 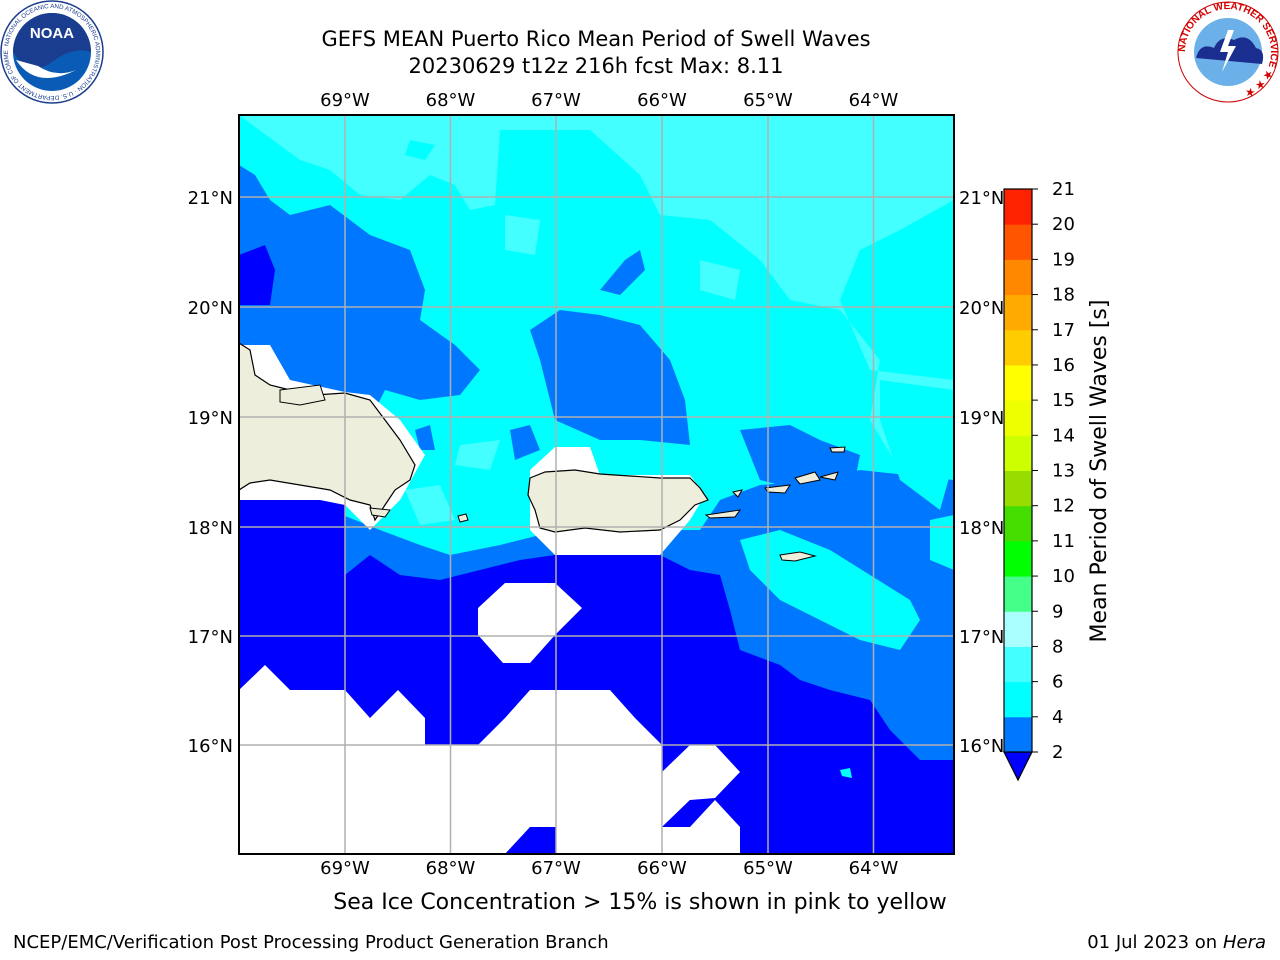 What do you see at coordinates (1063, 506) in the screenshot?
I see `colorbar-tick-label: 12` at bounding box center [1063, 506].